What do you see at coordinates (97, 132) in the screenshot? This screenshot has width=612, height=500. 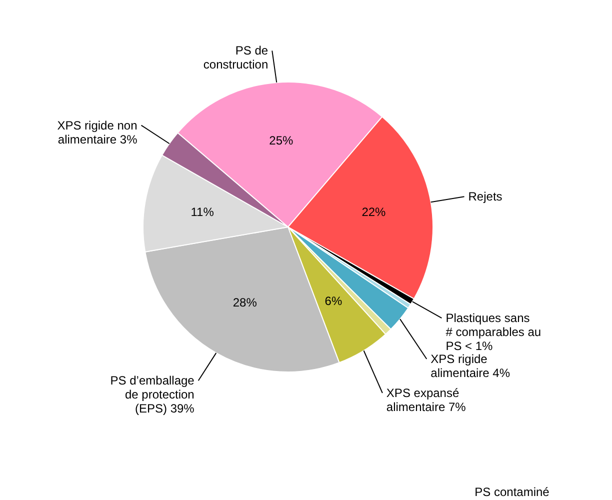 I see `slice-label: XPS rigide non alimentaire 3%` at bounding box center [97, 132].